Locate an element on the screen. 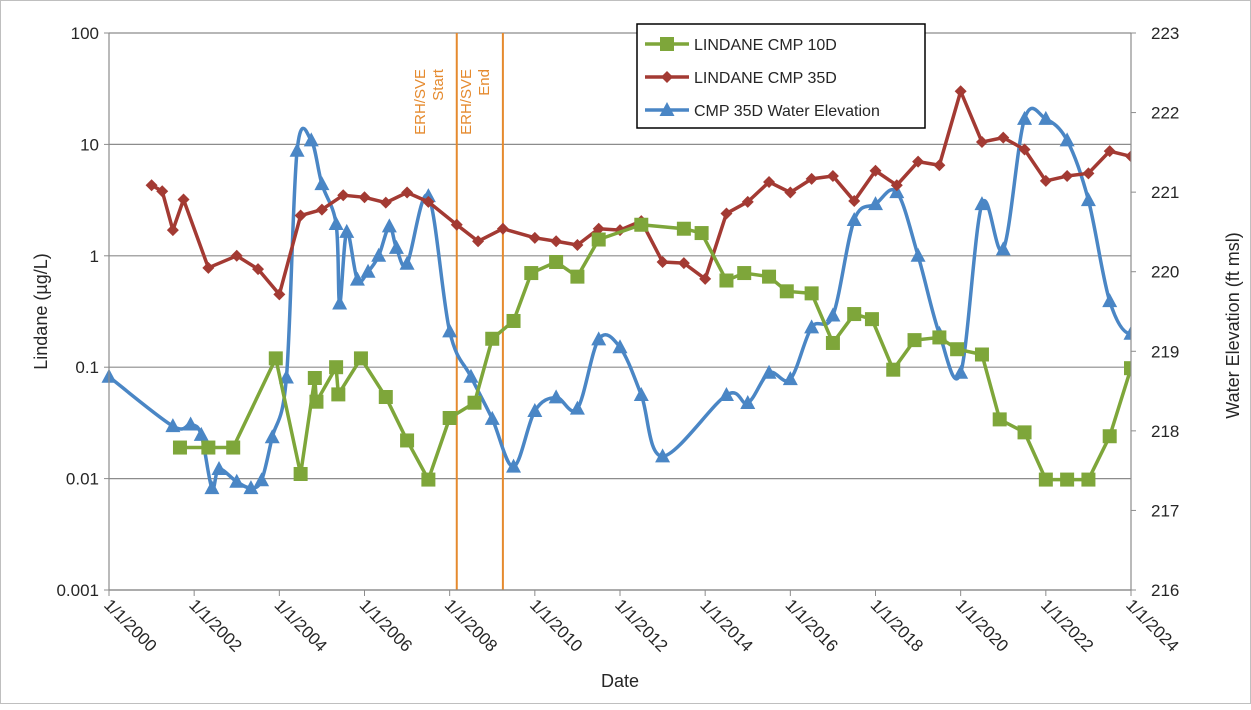 This screenshot has width=1251, height=710. y-right-tick-label: 218 is located at coordinates (1165, 431).